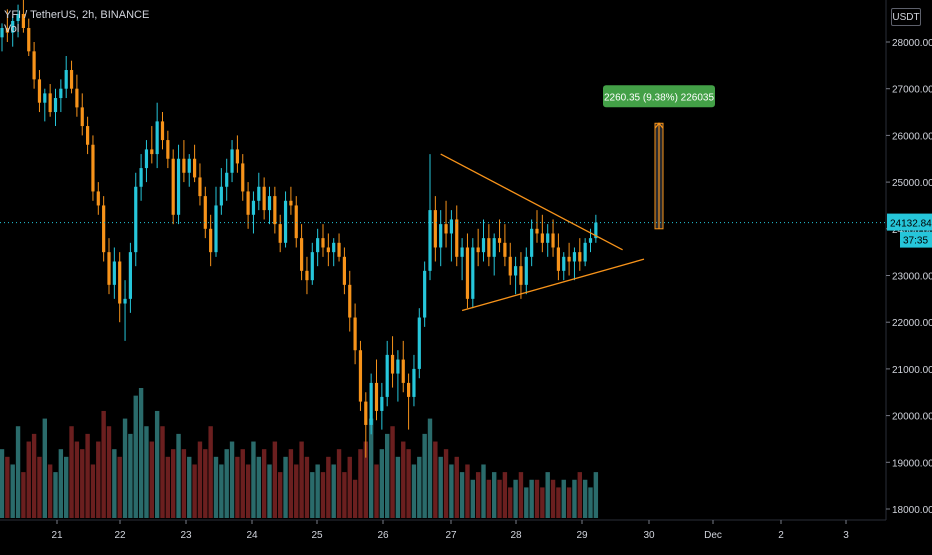 The width and height of the screenshot is (932, 555). What do you see at coordinates (582, 535) in the screenshot?
I see `time-tick-label: 29` at bounding box center [582, 535].